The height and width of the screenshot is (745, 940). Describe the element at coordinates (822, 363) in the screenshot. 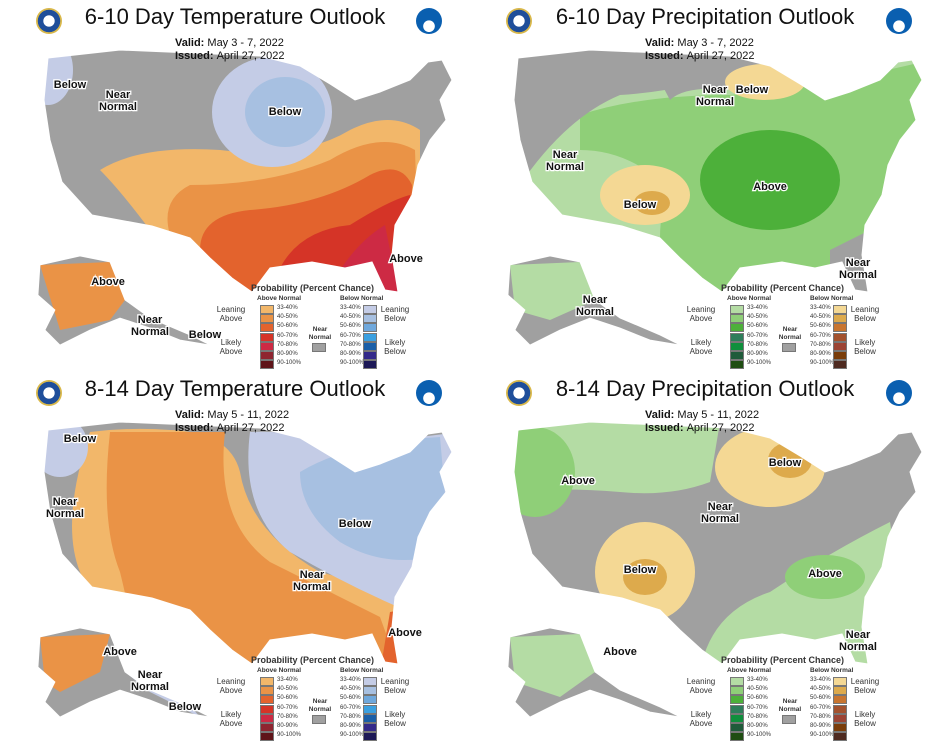

I see `below-range: 90-100%` at that location.